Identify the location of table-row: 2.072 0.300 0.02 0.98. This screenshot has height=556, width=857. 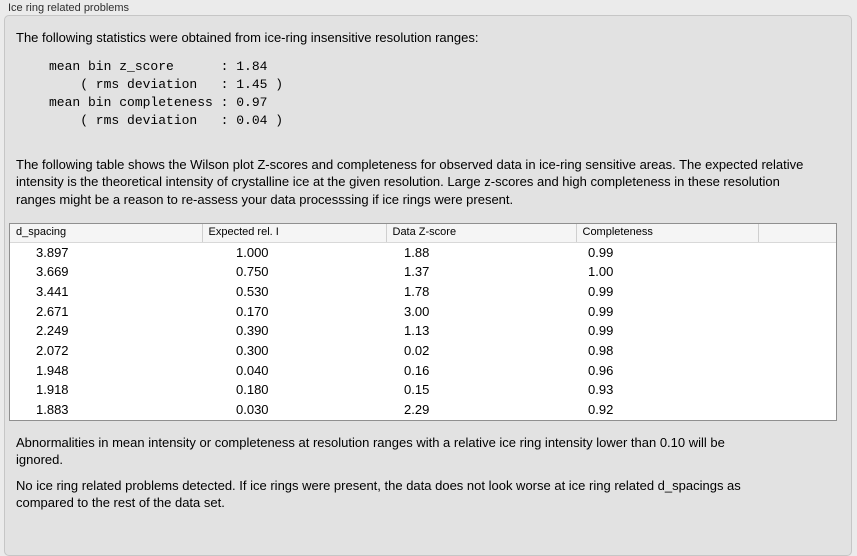
(423, 351).